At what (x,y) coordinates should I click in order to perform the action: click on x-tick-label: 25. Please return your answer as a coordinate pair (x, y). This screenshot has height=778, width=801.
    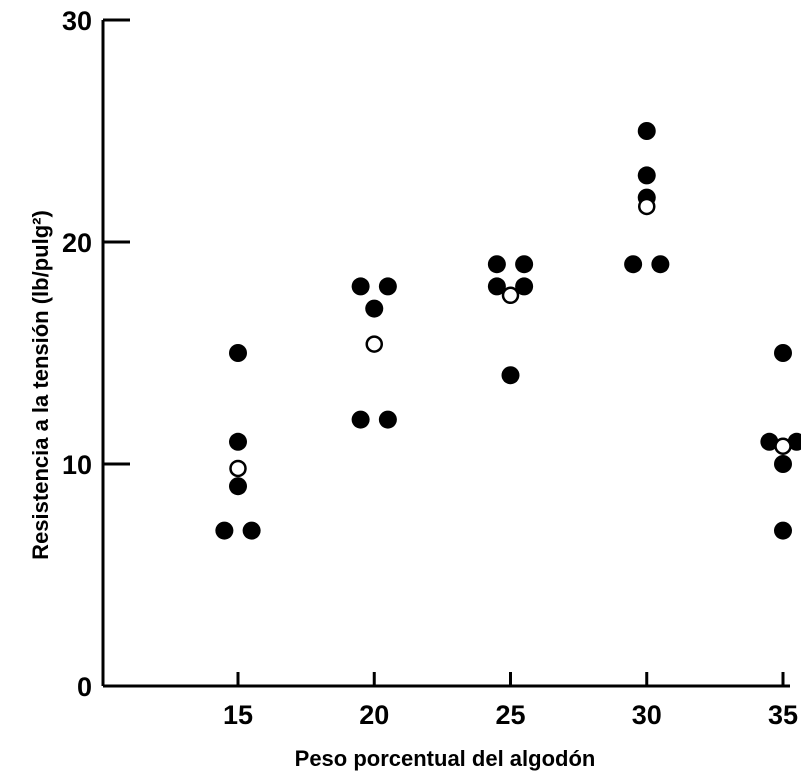
    Looking at the image, I should click on (510, 715).